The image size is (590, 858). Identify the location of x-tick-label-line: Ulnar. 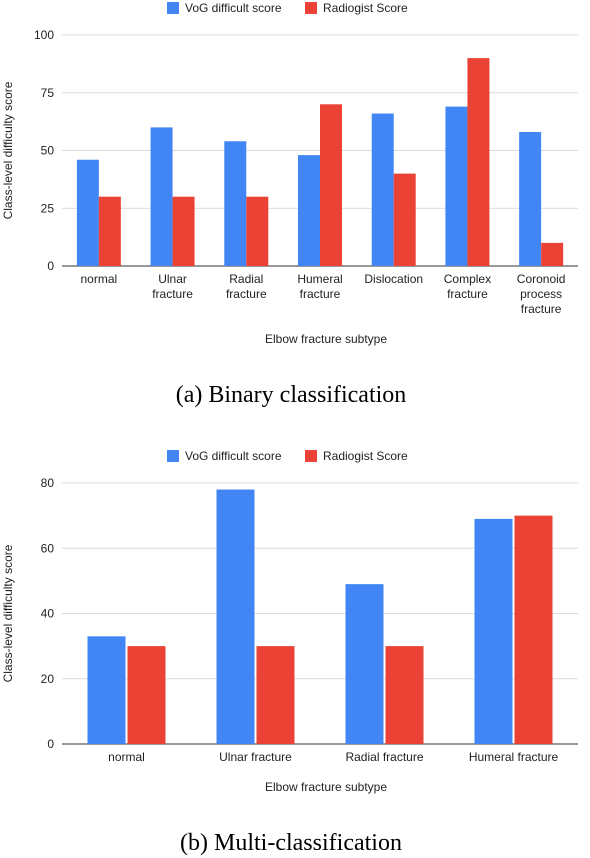
(172, 279).